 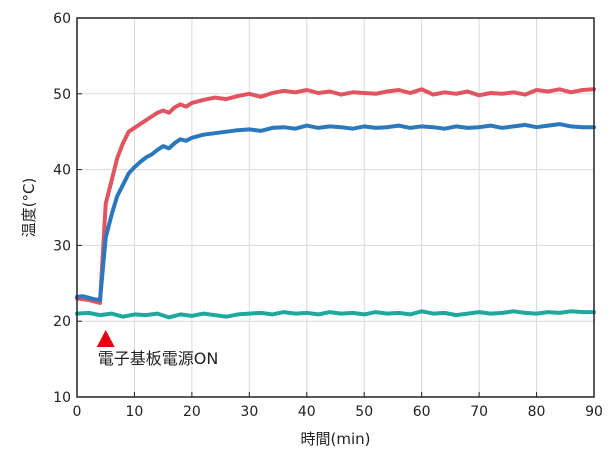 What do you see at coordinates (192, 412) in the screenshot?
I see `x-tick-label: 20` at bounding box center [192, 412].